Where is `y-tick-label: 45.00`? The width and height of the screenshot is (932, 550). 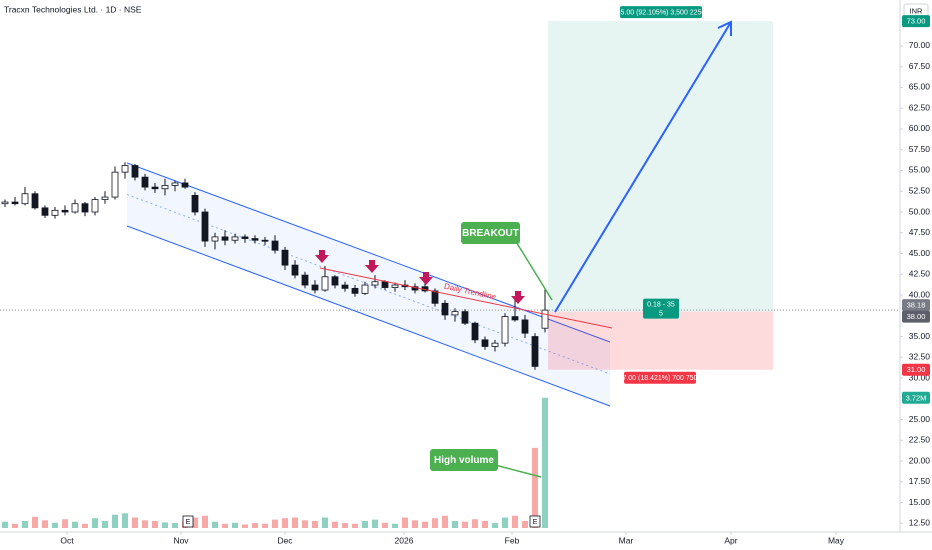 y-tick-label: 45.00 is located at coordinates (920, 253).